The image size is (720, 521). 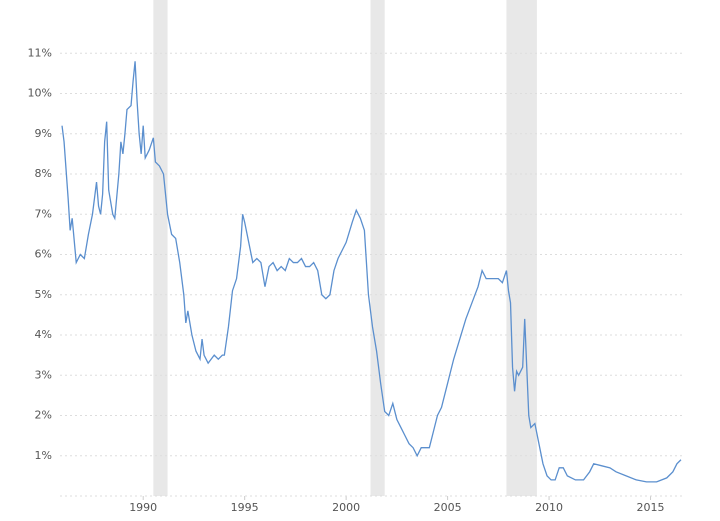 What do you see at coordinates (143, 507) in the screenshot?
I see `x-tick-label: 1990` at bounding box center [143, 507].